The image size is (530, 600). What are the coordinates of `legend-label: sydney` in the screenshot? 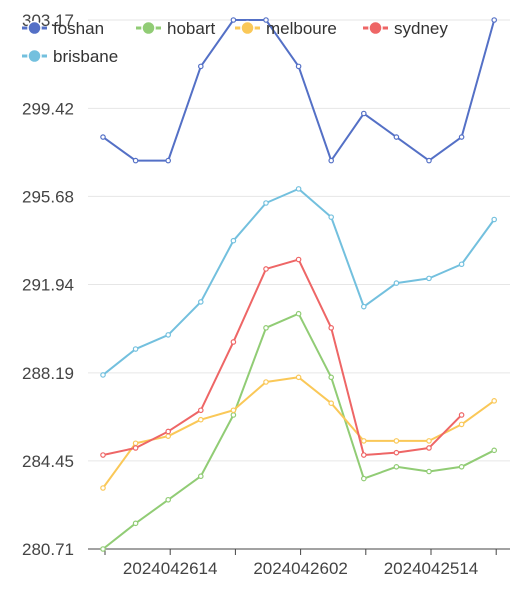 It's located at (421, 28).